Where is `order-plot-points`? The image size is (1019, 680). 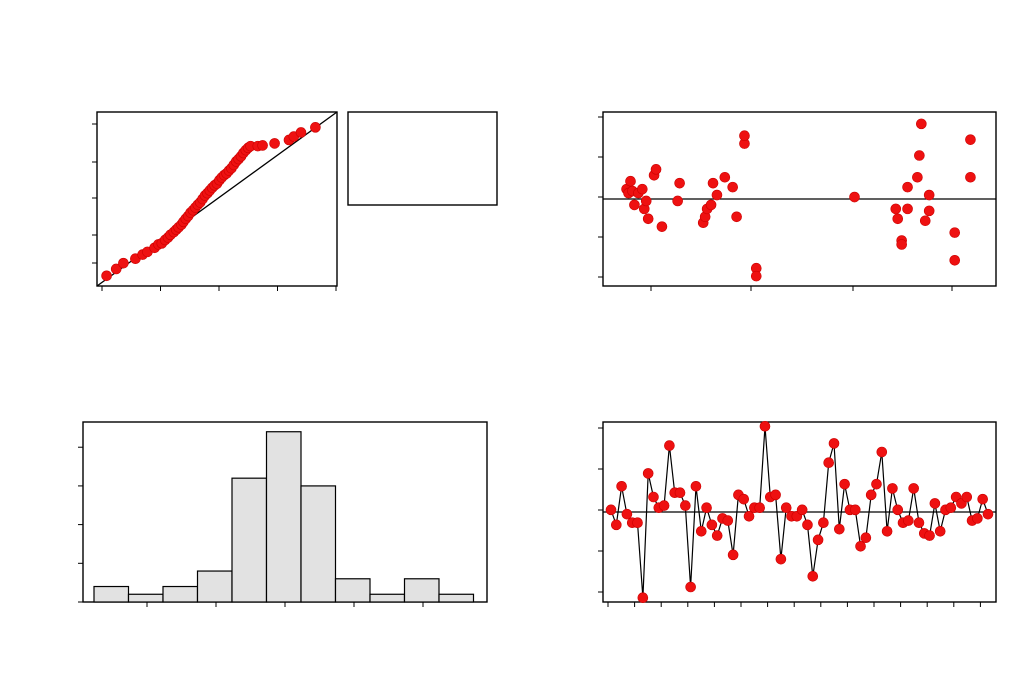
order-plot-points is located at coordinates (799, 512).